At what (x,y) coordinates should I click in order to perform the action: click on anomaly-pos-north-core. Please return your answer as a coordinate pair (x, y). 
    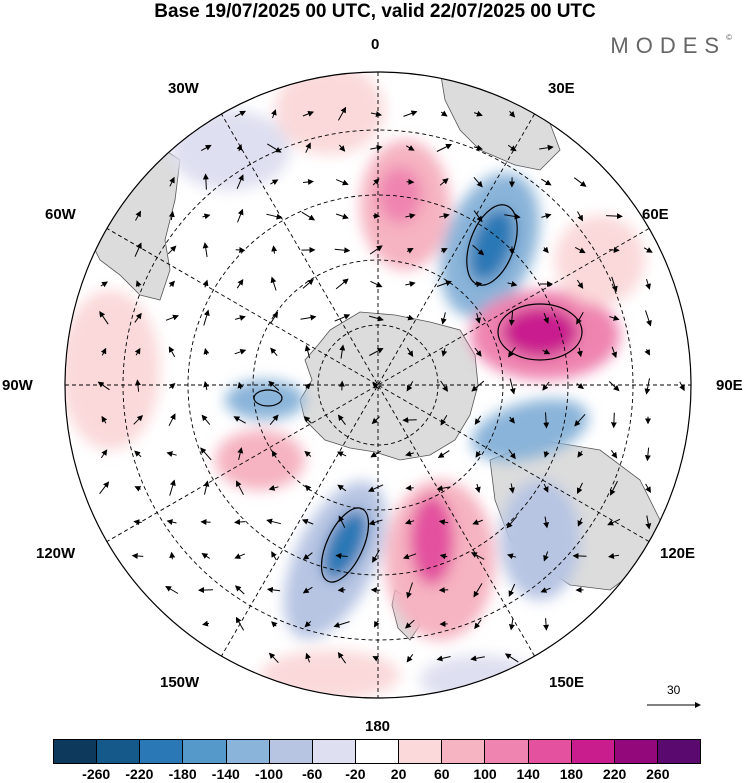
    Looking at the image, I should click on (400, 195).